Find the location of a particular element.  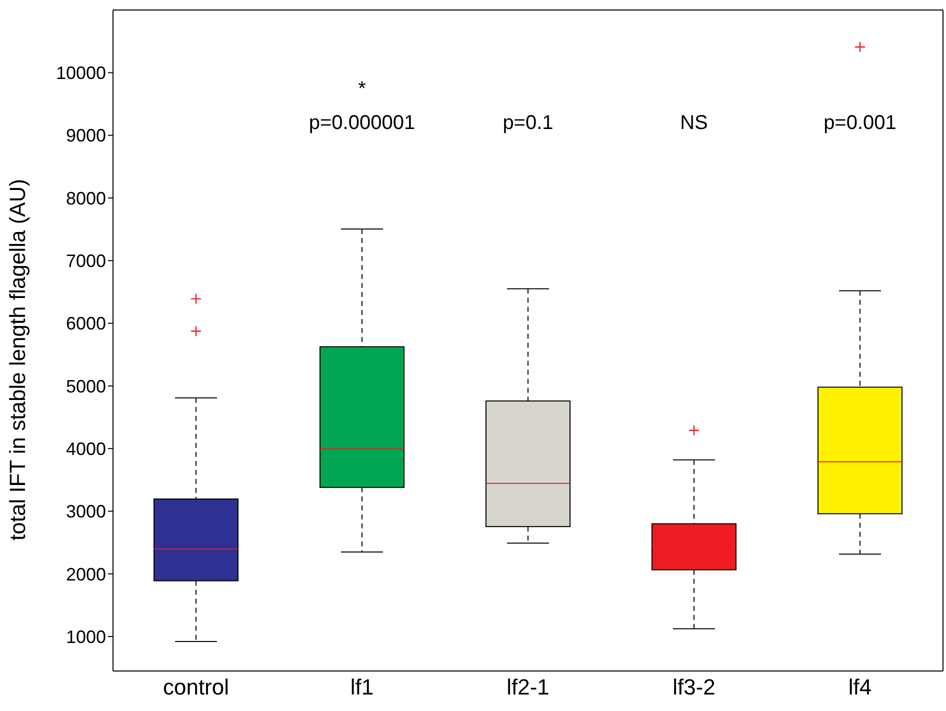

y-tick-label: 4000 is located at coordinates (86, 448).